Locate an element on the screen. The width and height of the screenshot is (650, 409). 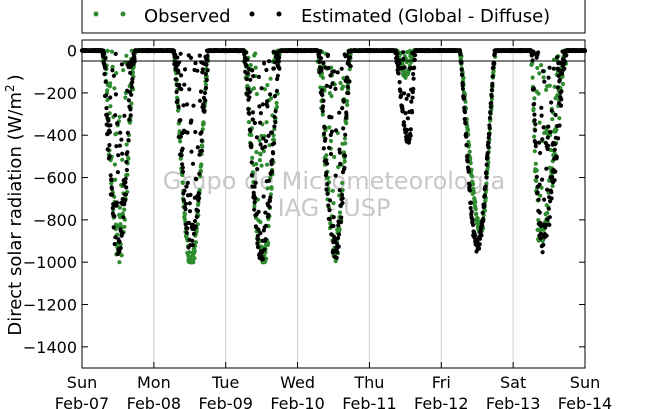
x-tick-label-day: Fri is located at coordinates (441, 382).